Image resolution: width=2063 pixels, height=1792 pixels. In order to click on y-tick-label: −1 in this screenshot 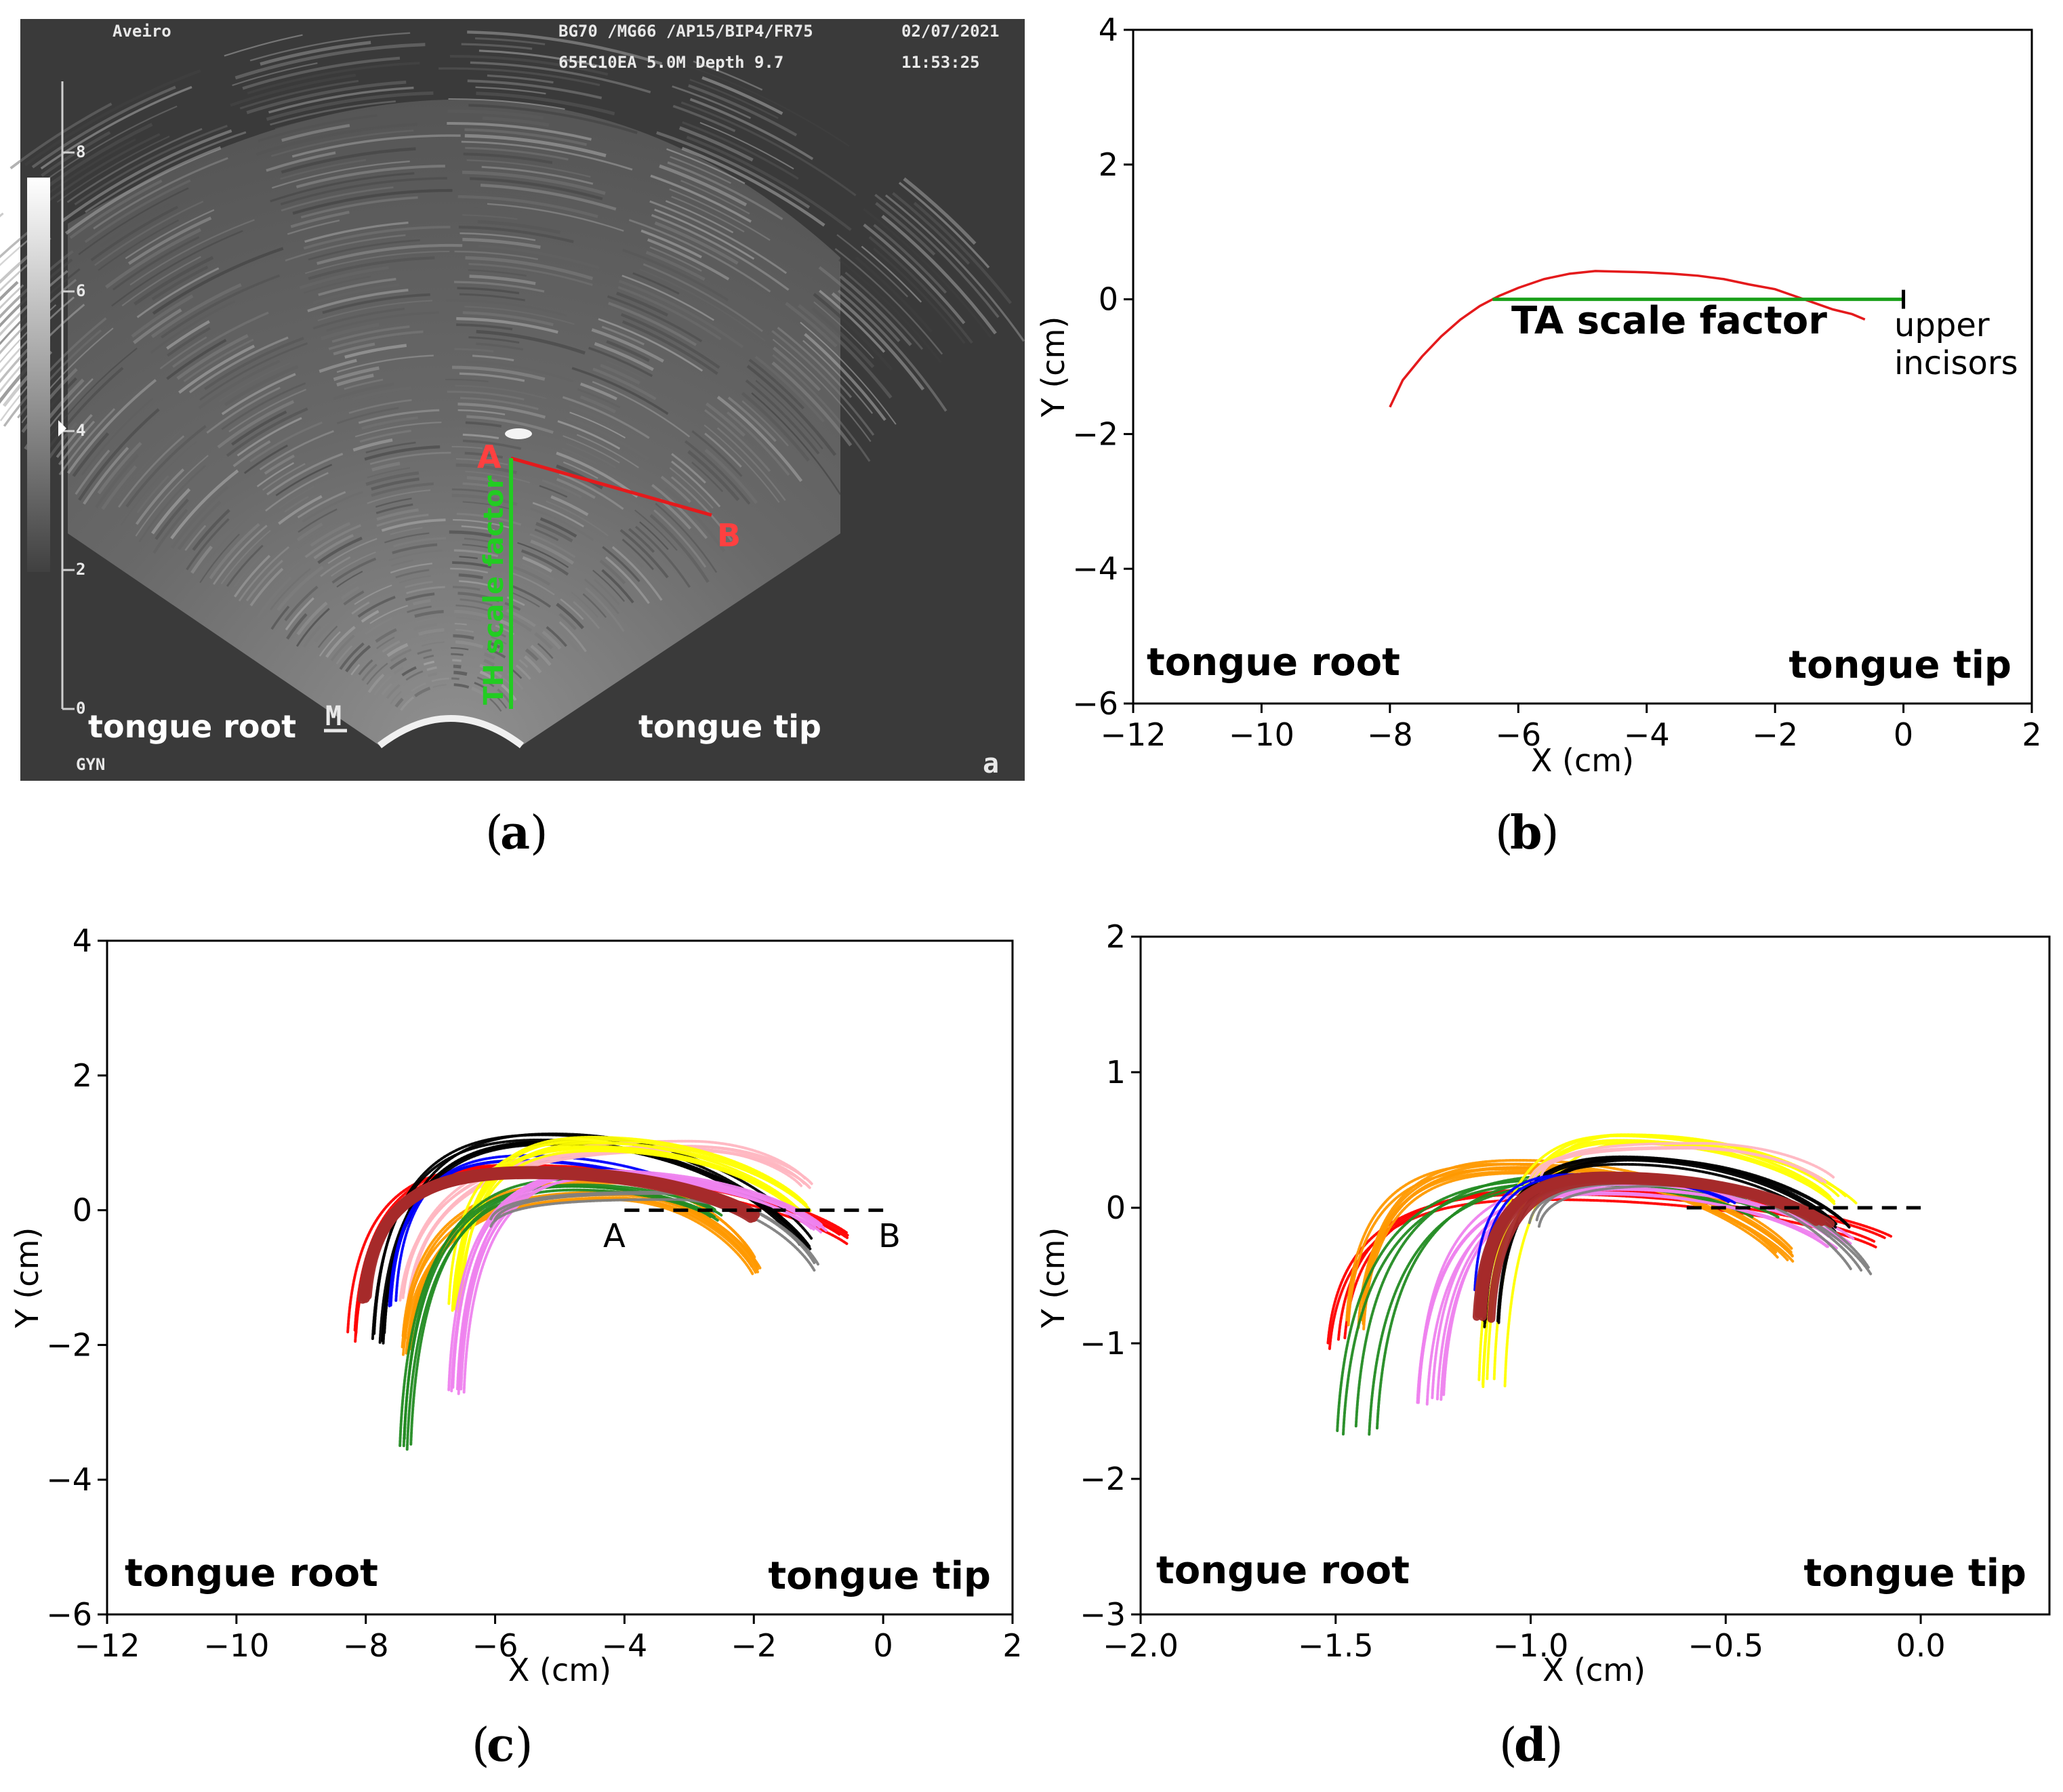, I will do `click(1103, 1343)`.